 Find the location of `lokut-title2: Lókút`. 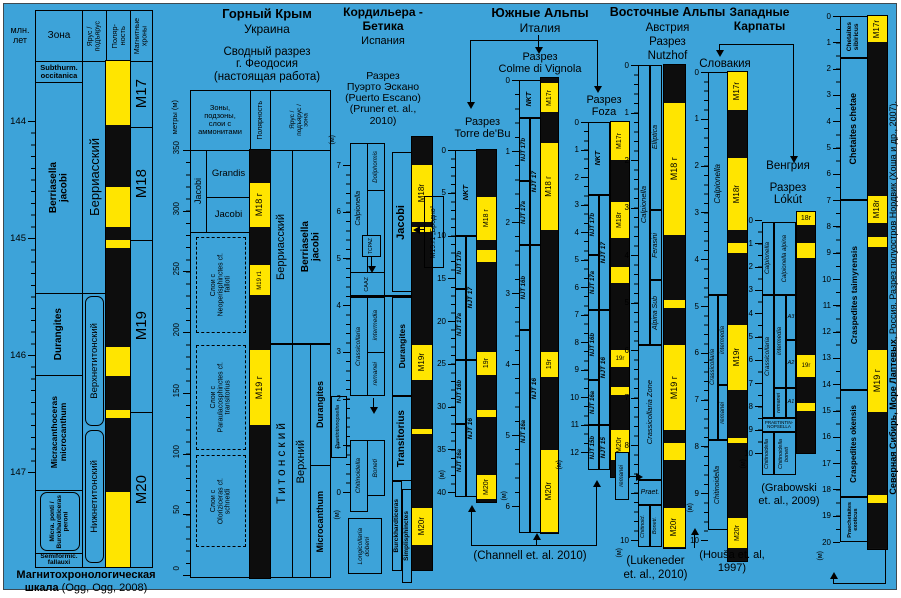

lokut-title2: Lókút is located at coordinates (788, 200).